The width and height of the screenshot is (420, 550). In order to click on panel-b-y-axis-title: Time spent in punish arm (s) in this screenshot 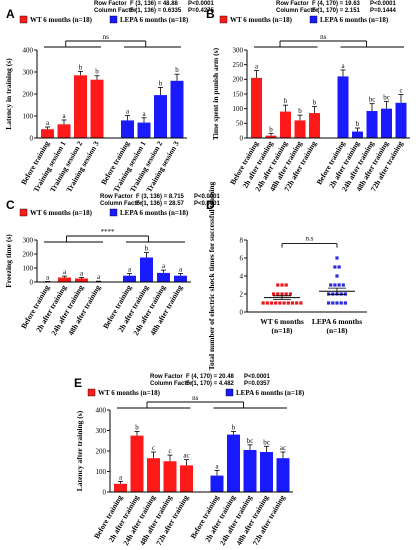, I will do `click(215, 93)`.